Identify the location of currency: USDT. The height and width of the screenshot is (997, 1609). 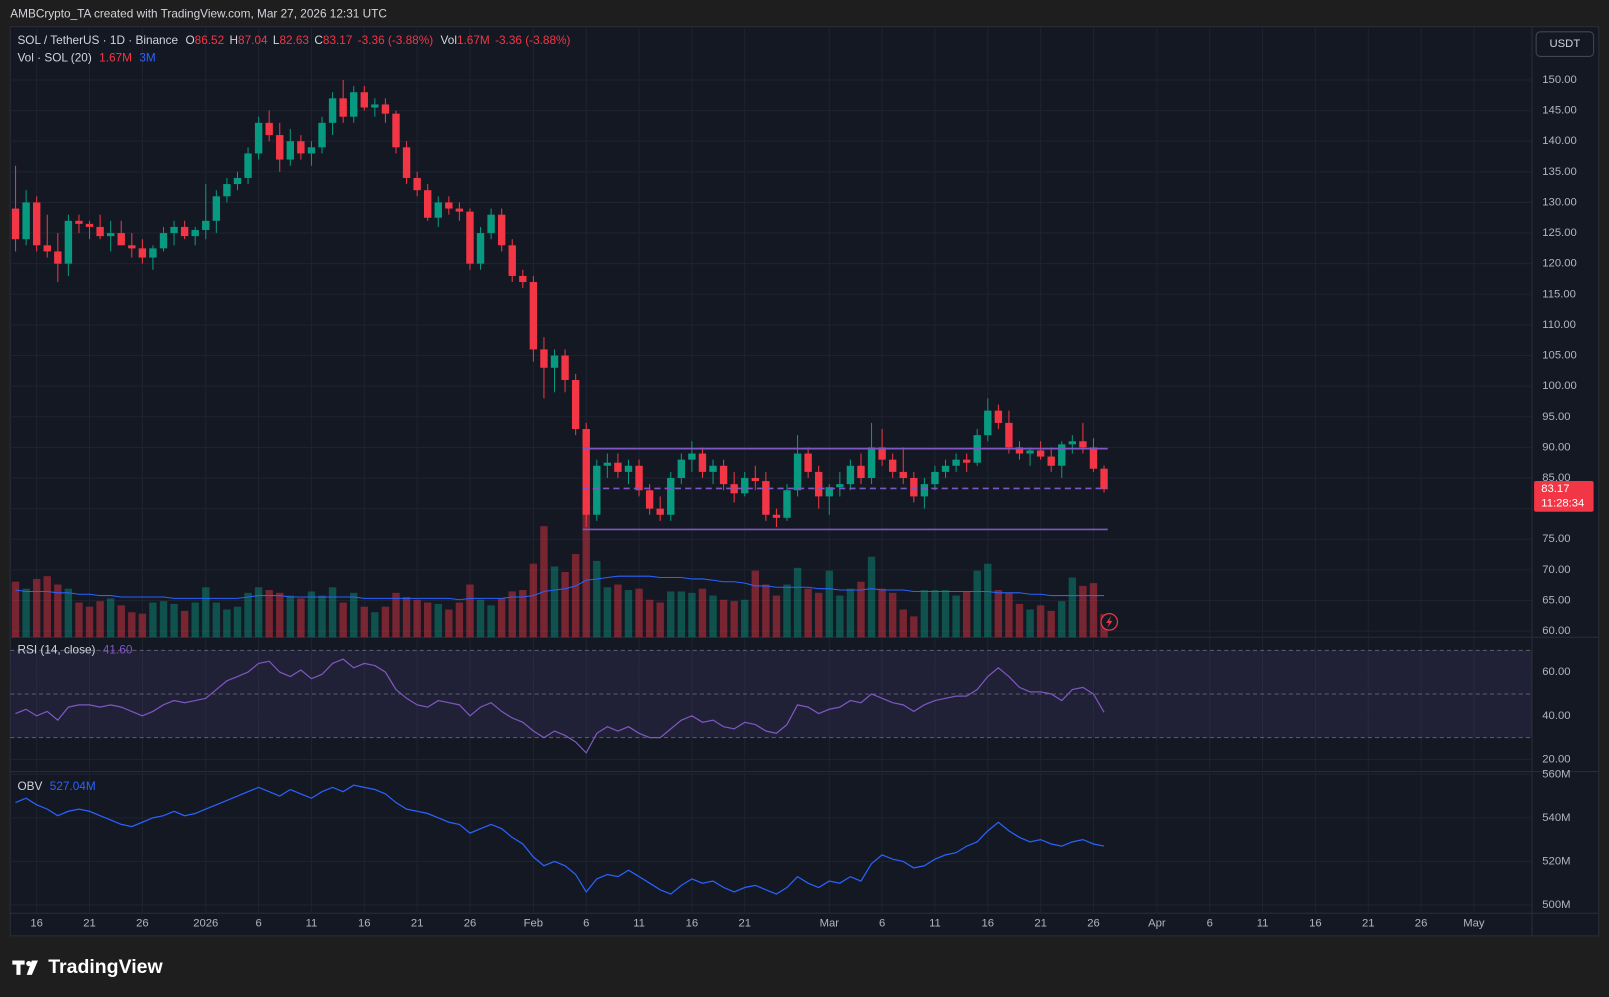
(1565, 44).